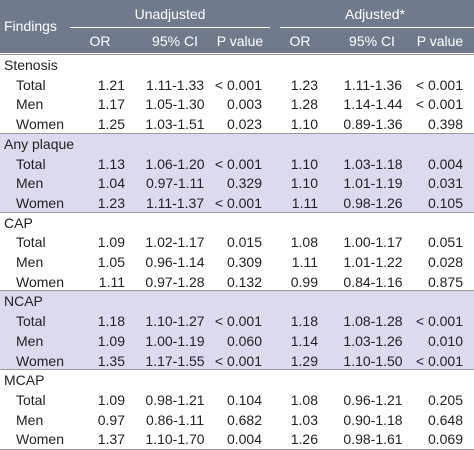  Describe the element at coordinates (304, 360) in the screenshot. I see `cell: 1.29` at that location.